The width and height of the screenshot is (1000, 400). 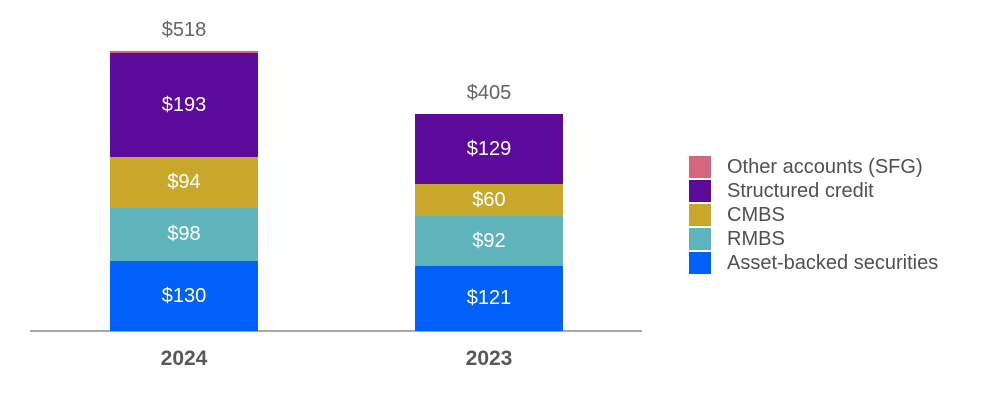 What do you see at coordinates (800, 190) in the screenshot?
I see `legend-label: Structured credit` at bounding box center [800, 190].